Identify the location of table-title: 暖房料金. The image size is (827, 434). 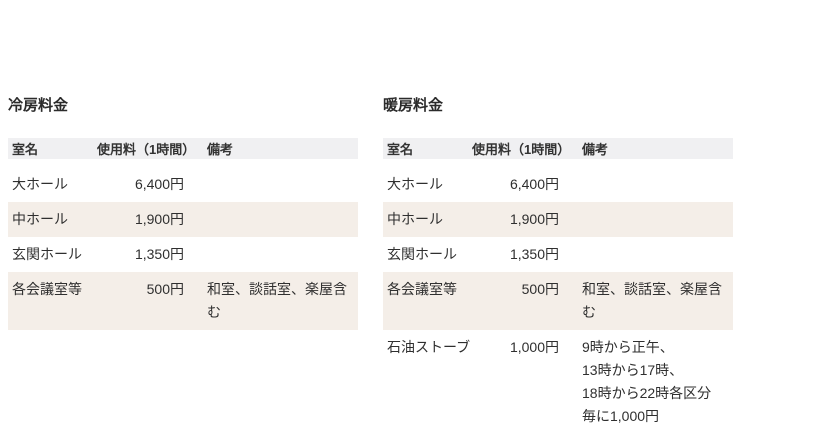
(413, 105).